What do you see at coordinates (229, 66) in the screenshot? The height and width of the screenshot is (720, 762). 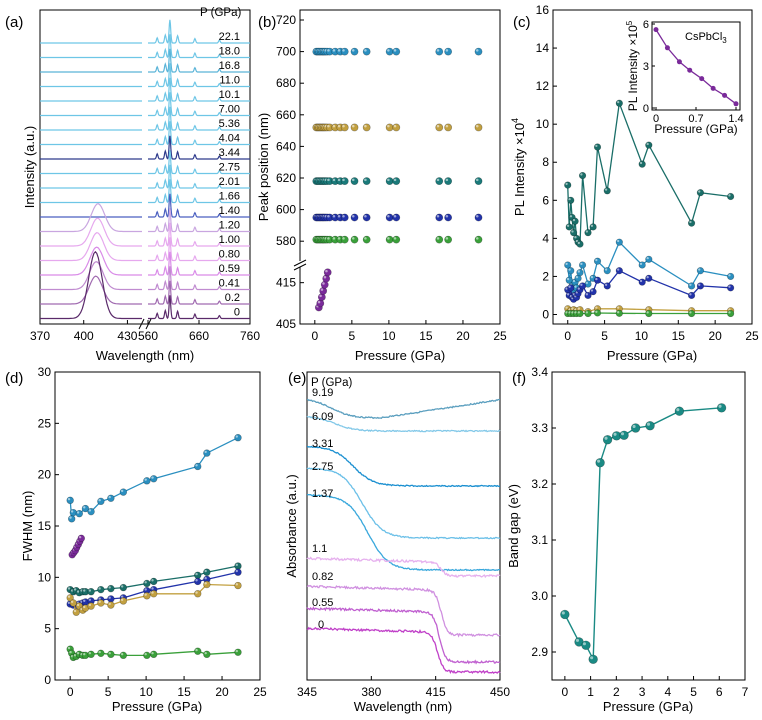 I see `pressure-label: 16.8` at bounding box center [229, 66].